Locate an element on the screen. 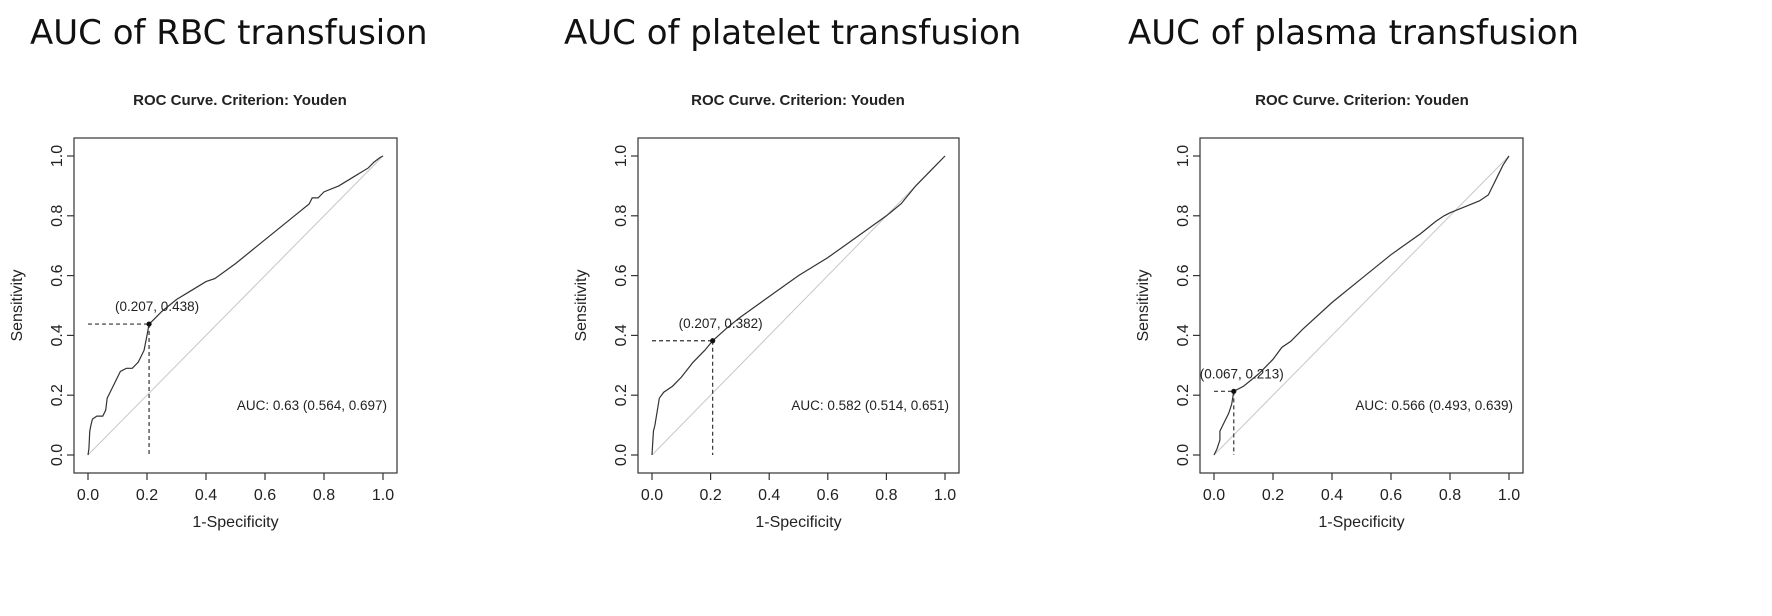  panel-title: AUC of RBC transfusion is located at coordinates (229, 33).